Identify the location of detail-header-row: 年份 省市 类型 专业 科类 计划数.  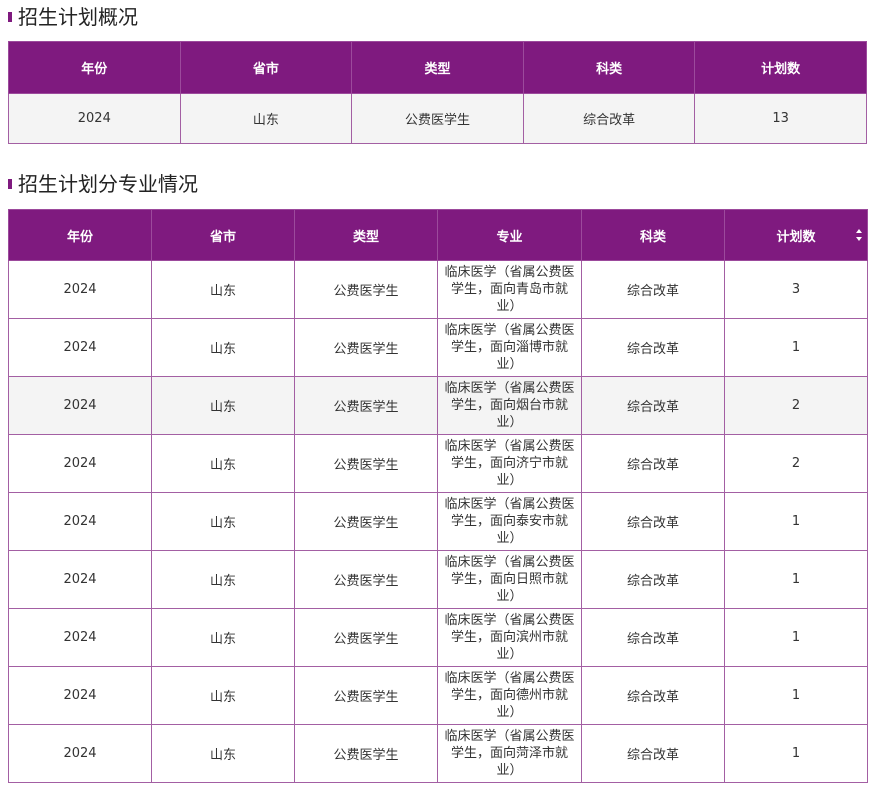
(438, 235).